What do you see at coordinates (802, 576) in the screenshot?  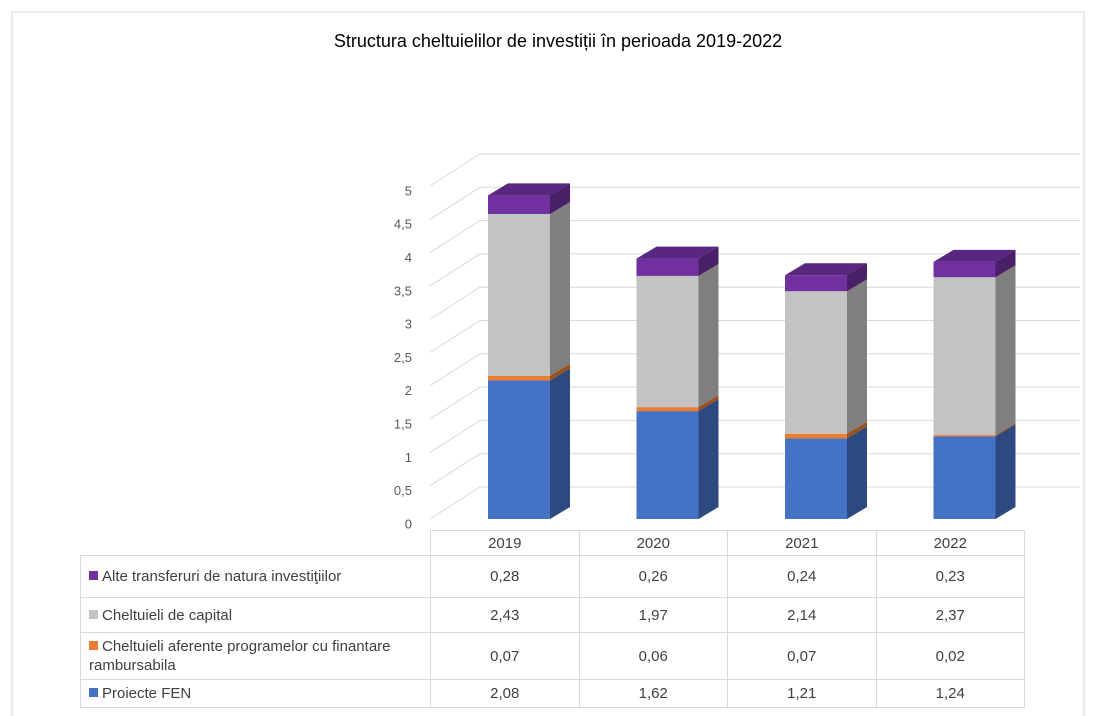 I see `data-label: 0,24` at bounding box center [802, 576].